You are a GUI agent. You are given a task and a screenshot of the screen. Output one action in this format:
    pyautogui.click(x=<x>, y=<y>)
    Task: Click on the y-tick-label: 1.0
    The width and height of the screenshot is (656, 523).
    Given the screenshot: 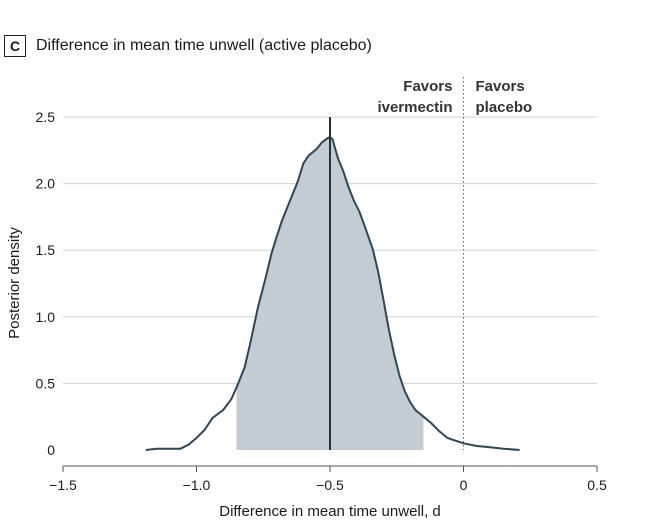 What is the action you would take?
    pyautogui.click(x=46, y=317)
    